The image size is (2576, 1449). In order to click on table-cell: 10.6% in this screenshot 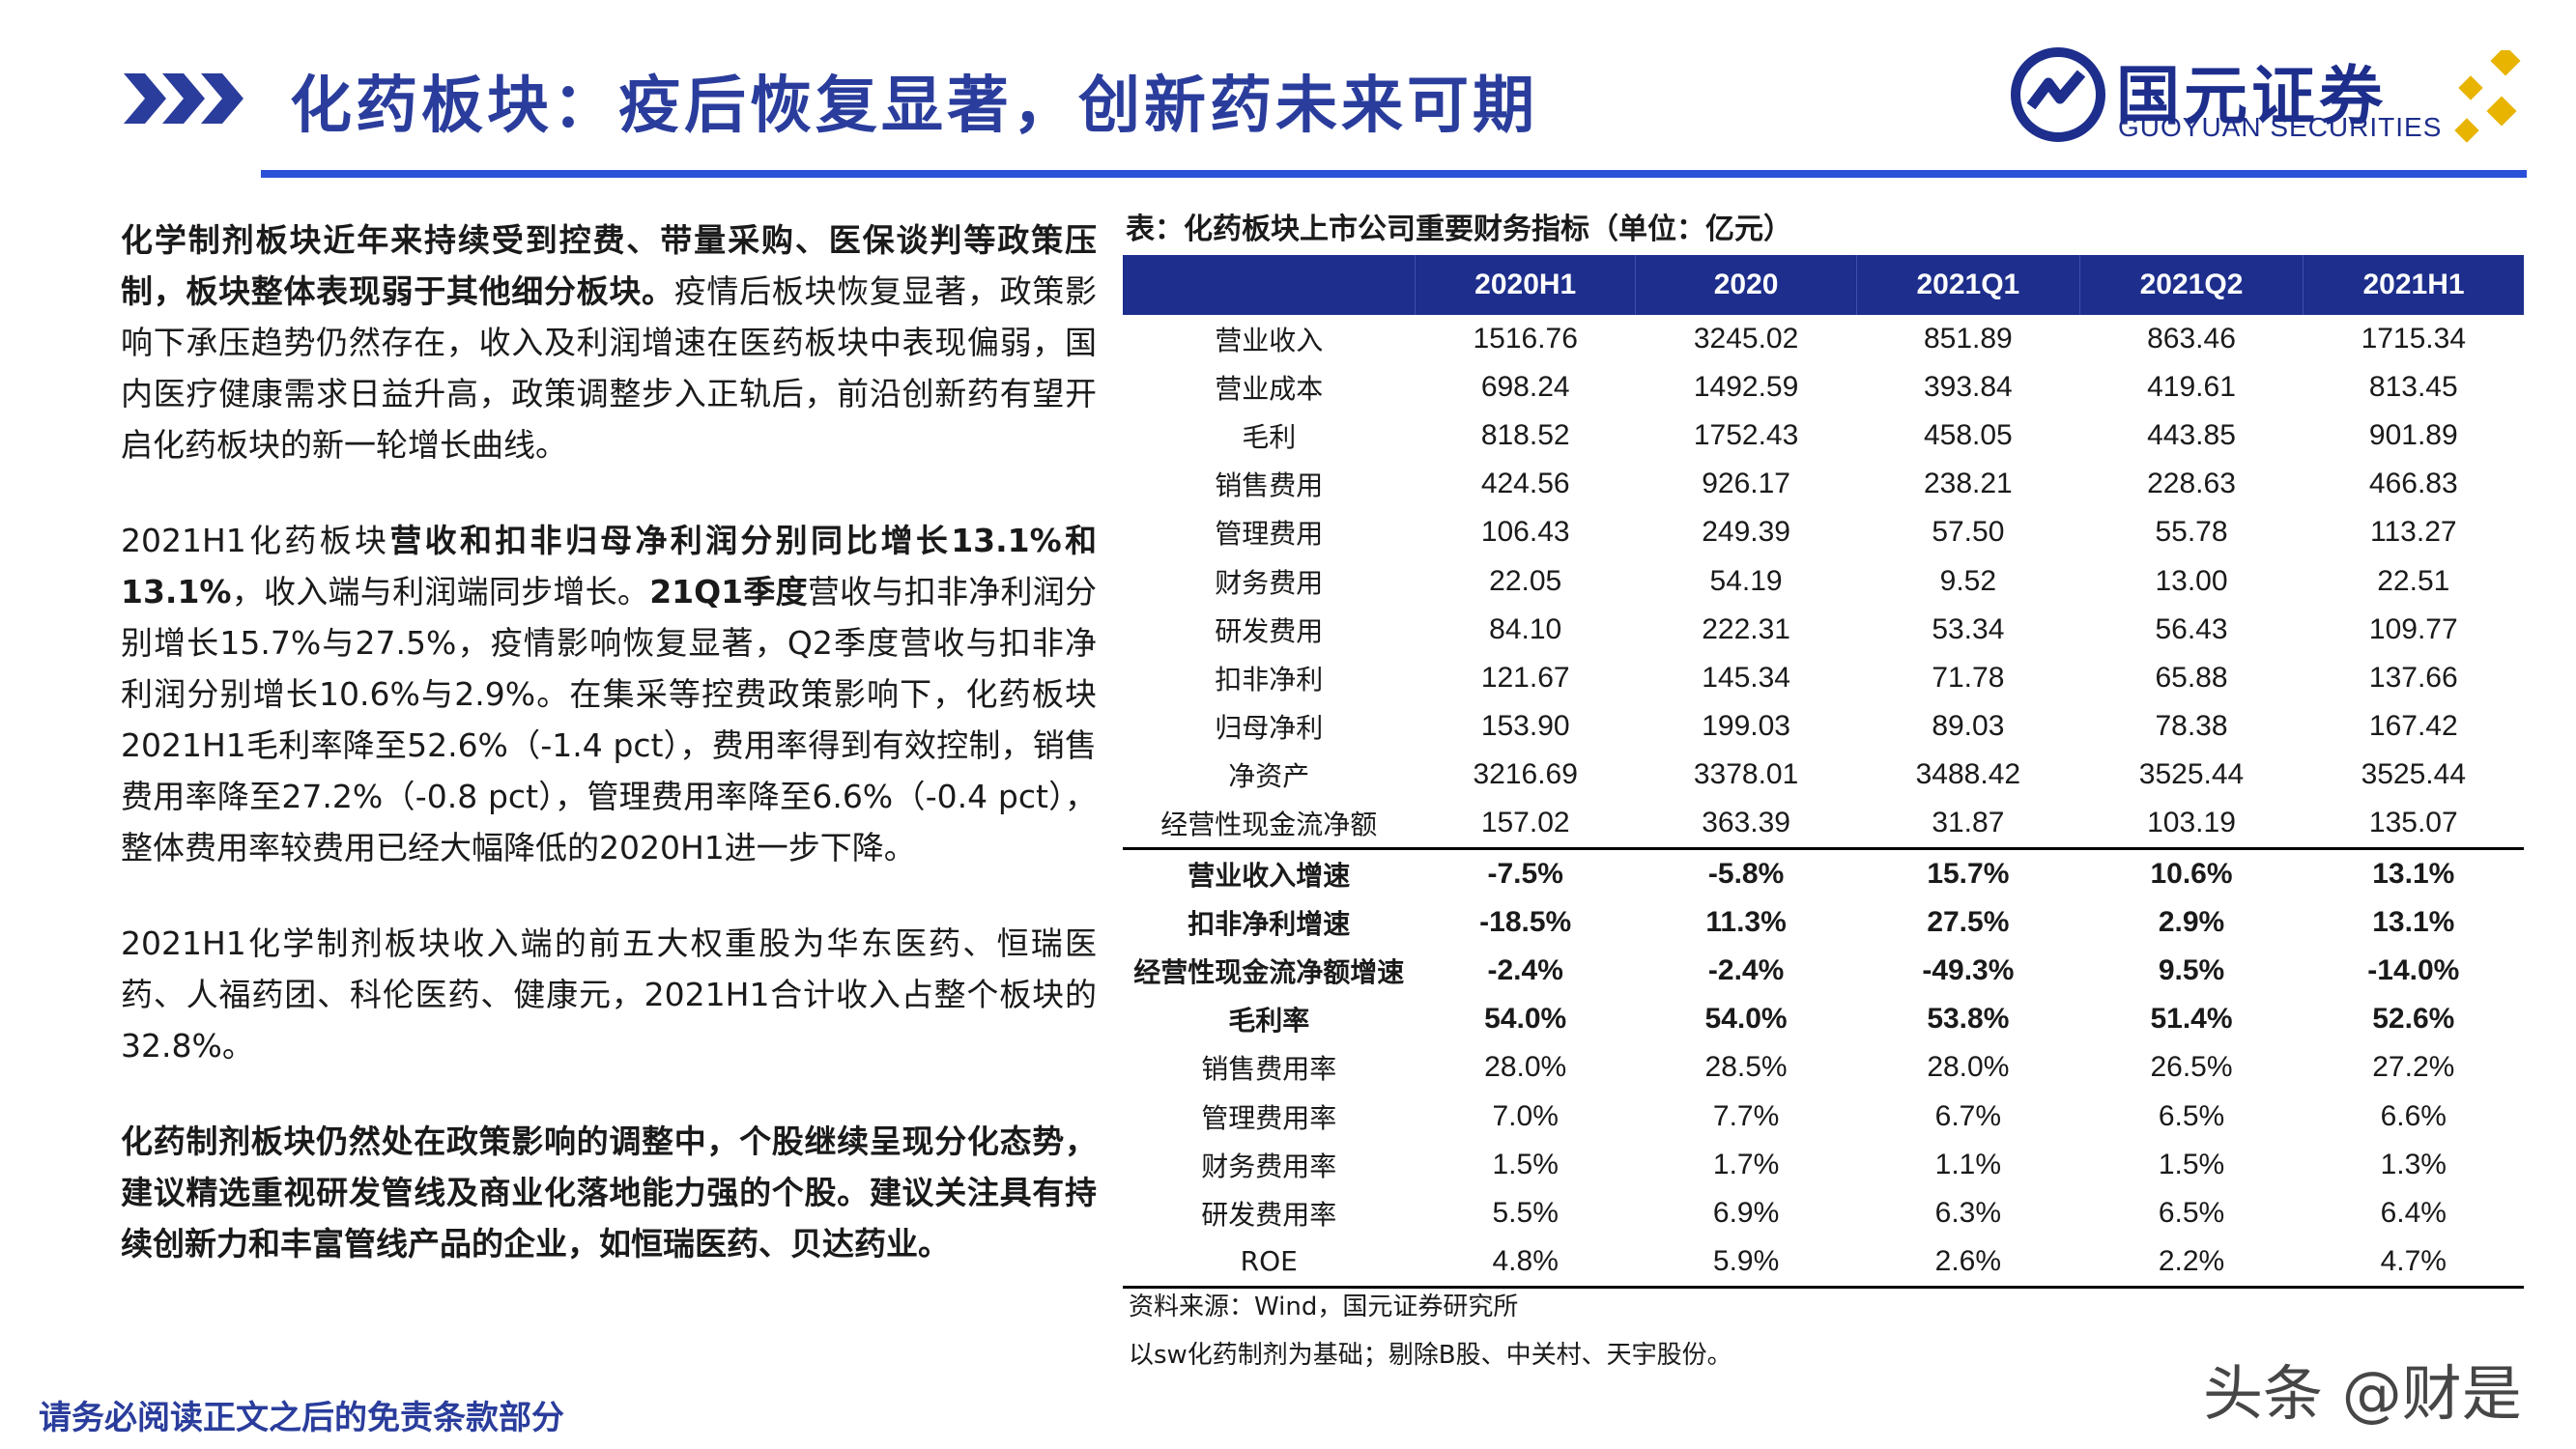, I will do `click(2192, 873)`.